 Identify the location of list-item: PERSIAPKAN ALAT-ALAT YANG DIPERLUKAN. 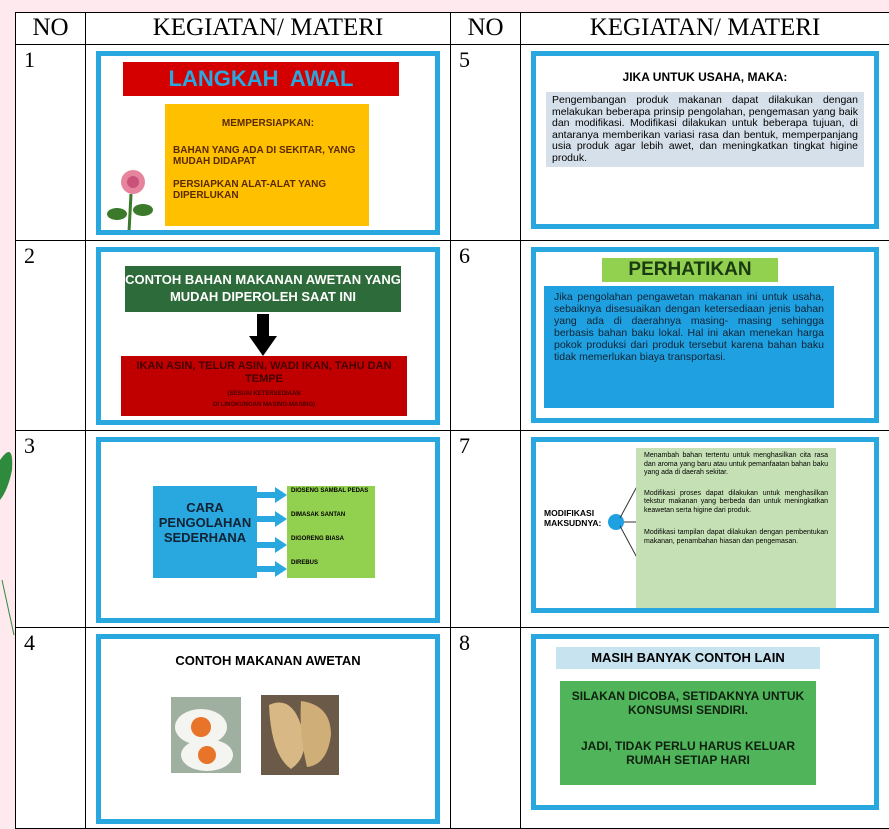
(268, 190).